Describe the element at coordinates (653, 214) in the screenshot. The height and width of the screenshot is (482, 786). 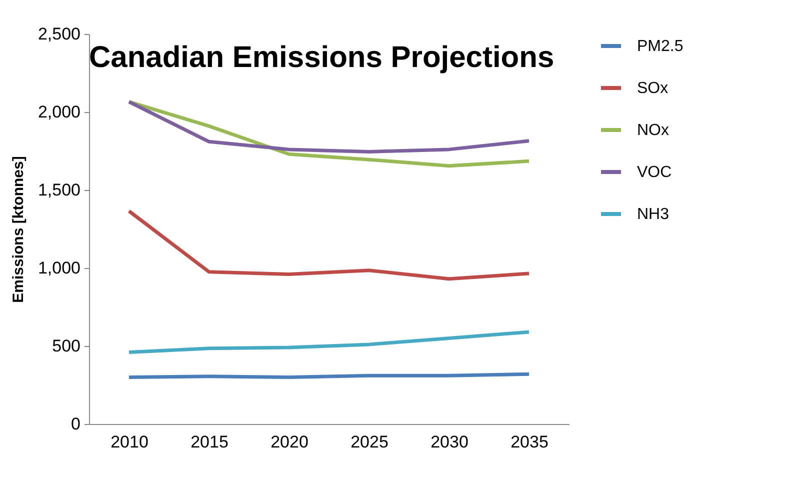
I see `legend-label: NH3` at that location.